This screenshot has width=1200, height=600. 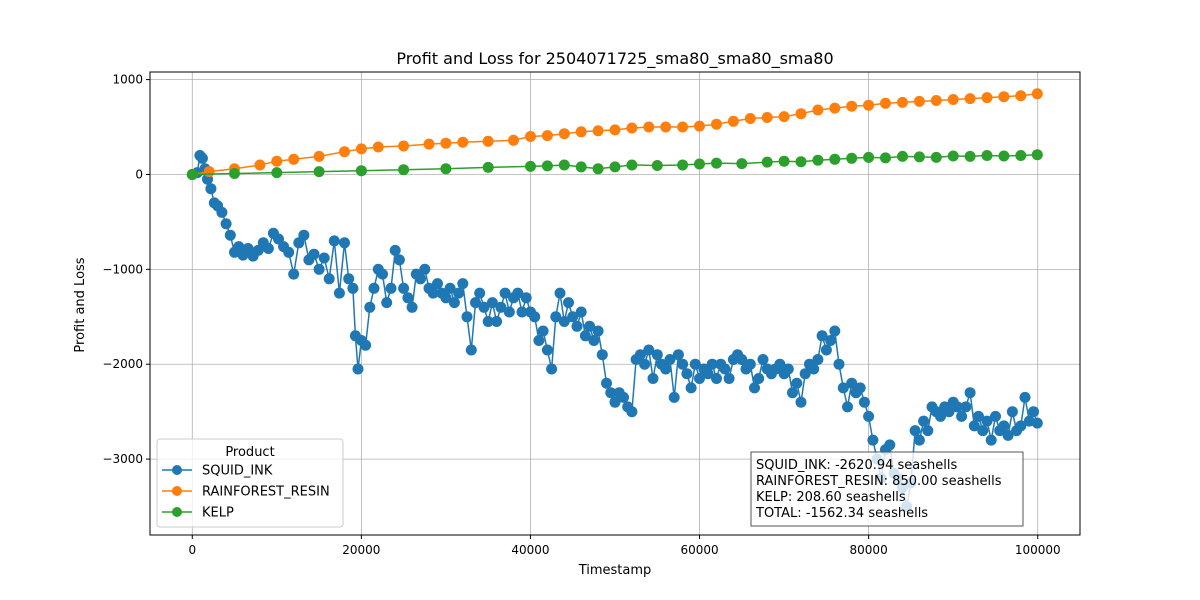 What do you see at coordinates (192, 550) in the screenshot?
I see `x-tick-label: 0` at bounding box center [192, 550].